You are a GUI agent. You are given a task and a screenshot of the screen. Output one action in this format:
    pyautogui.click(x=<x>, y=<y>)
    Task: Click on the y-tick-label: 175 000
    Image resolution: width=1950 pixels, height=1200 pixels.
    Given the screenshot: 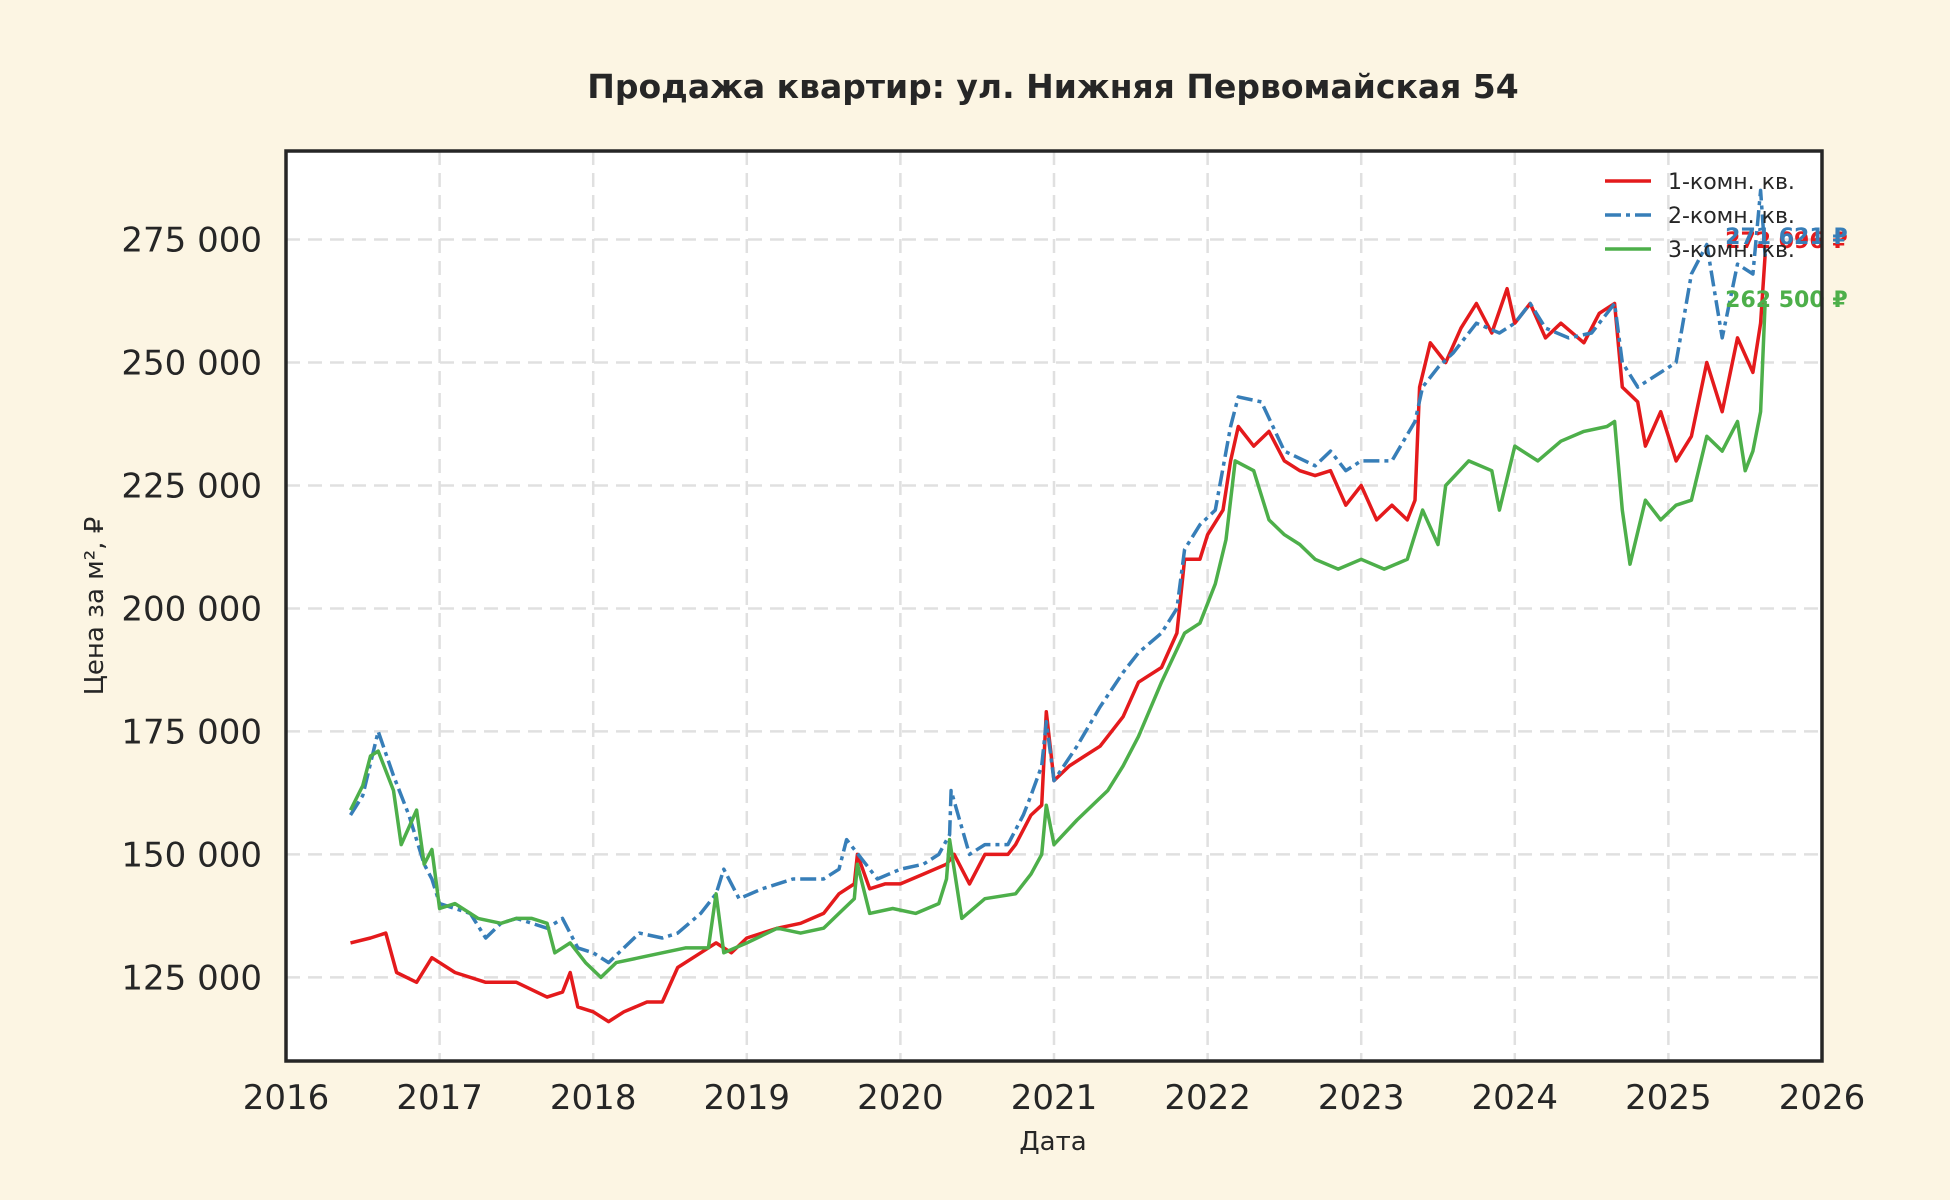 What is the action you would take?
    pyautogui.click(x=191, y=732)
    